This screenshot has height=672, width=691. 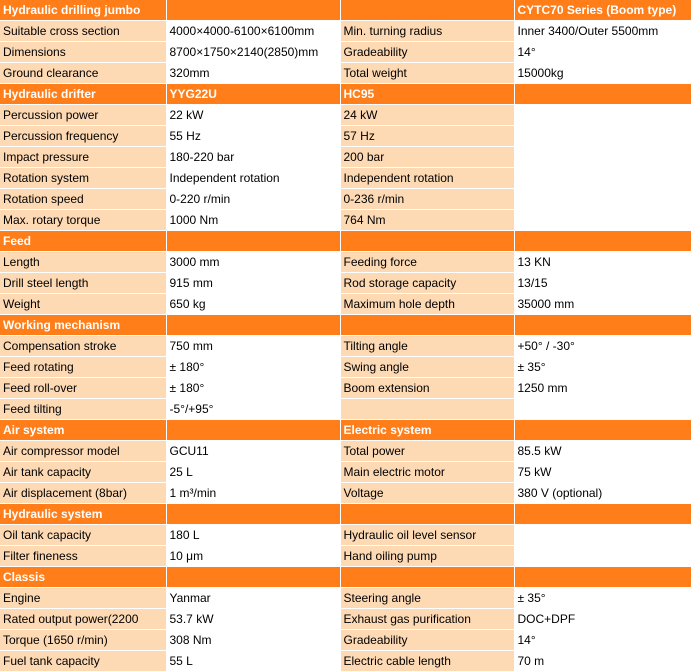 I want to click on section-header-hydraulic-drifter: Hydraulic drifter YYG22U HC95, so click(x=345, y=94).